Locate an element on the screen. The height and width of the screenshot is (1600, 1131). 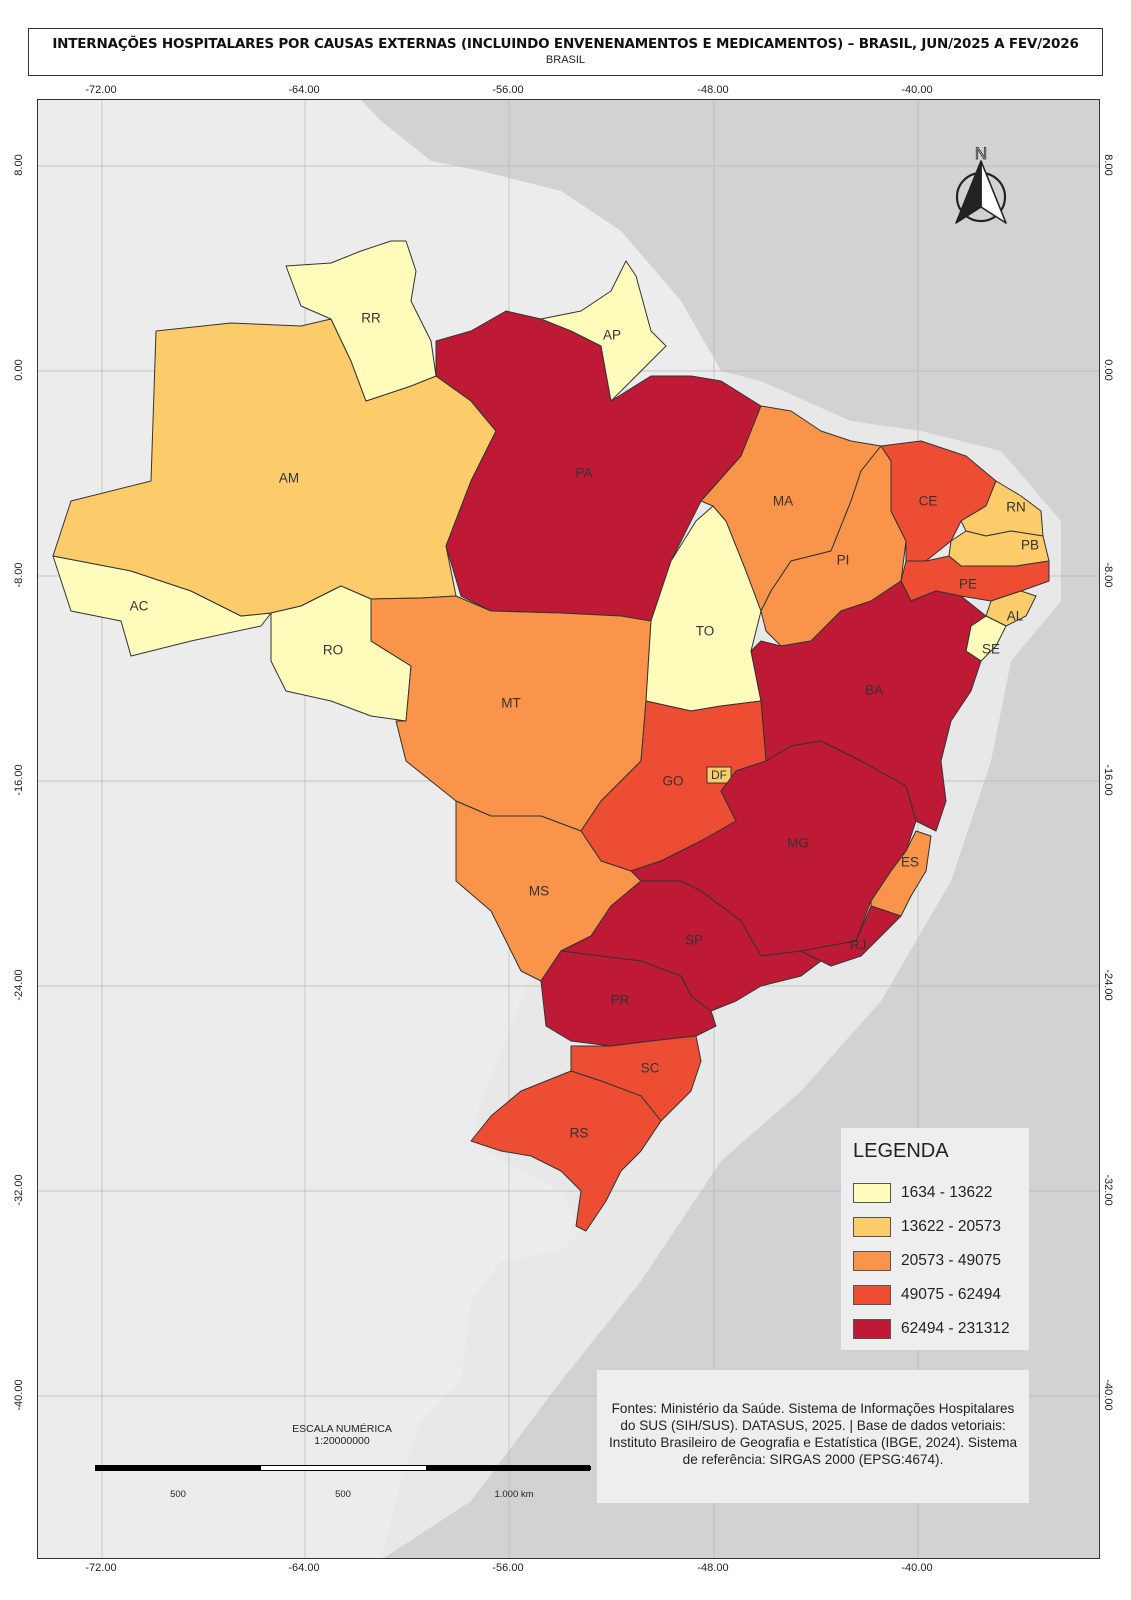
lat-label-right: -8.00 is located at coordinates (1108, 575).